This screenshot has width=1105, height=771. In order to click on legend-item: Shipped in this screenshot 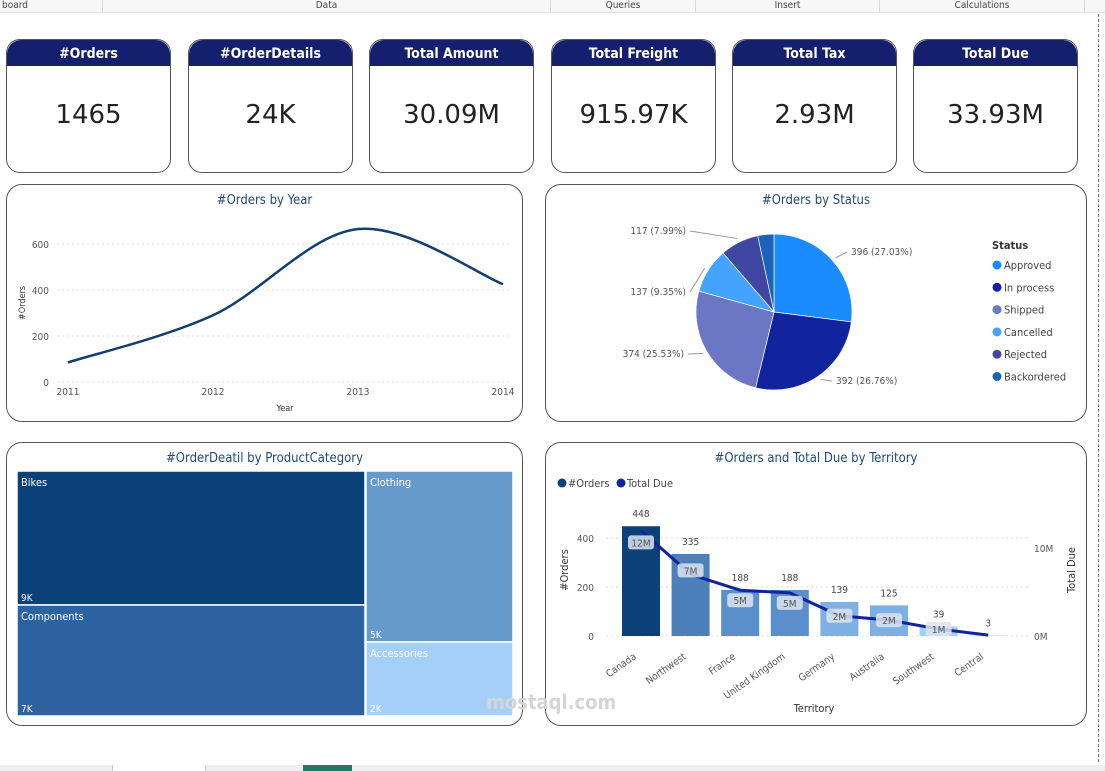, I will do `click(1024, 310)`.